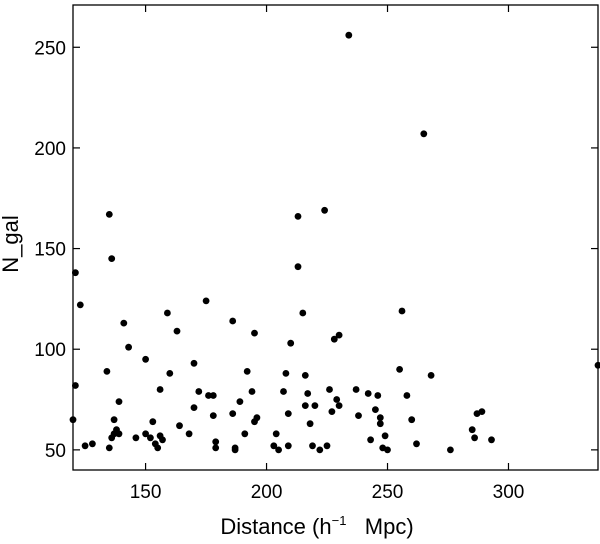 This screenshot has width=600, height=544. I want to click on x-tick-label: 150, so click(146, 492).